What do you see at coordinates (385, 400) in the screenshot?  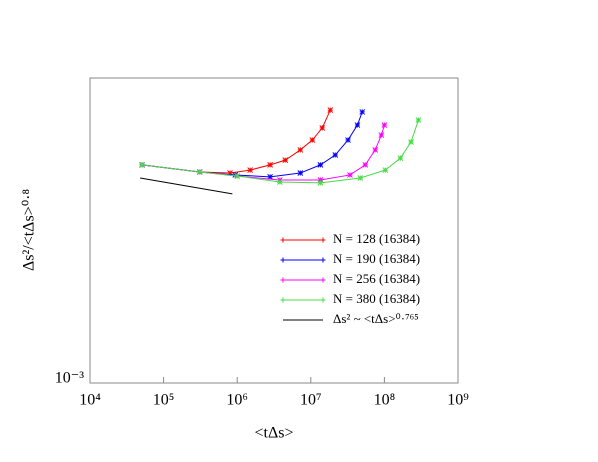 I see `x-tick-label: 10⁸` at bounding box center [385, 400].